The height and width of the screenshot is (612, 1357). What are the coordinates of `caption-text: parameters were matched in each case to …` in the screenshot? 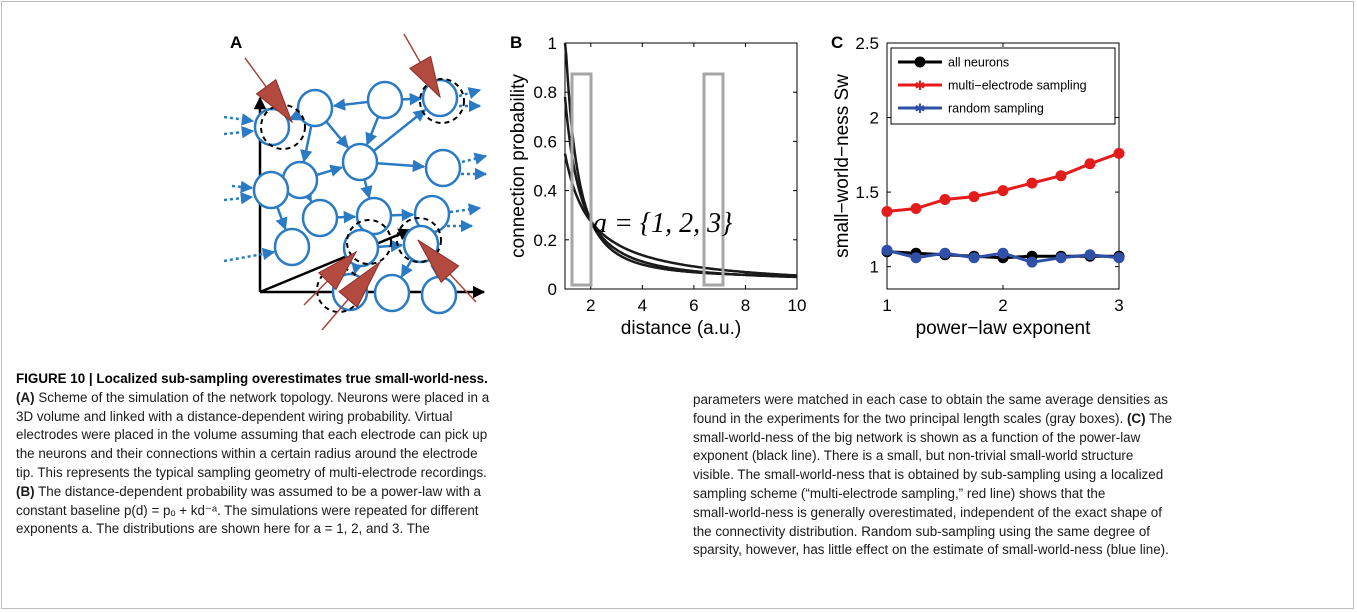 It's located at (930, 399).